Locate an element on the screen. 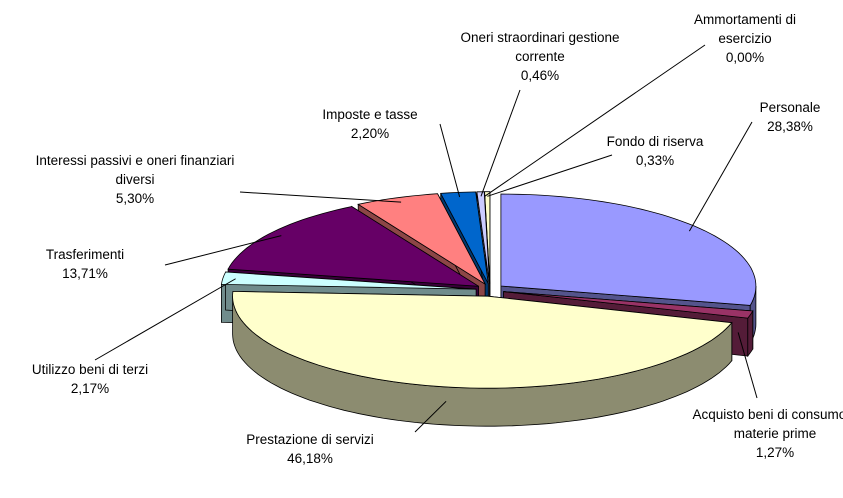 This screenshot has height=498, width=843. label-name: Fondo di riserva is located at coordinates (655, 141).